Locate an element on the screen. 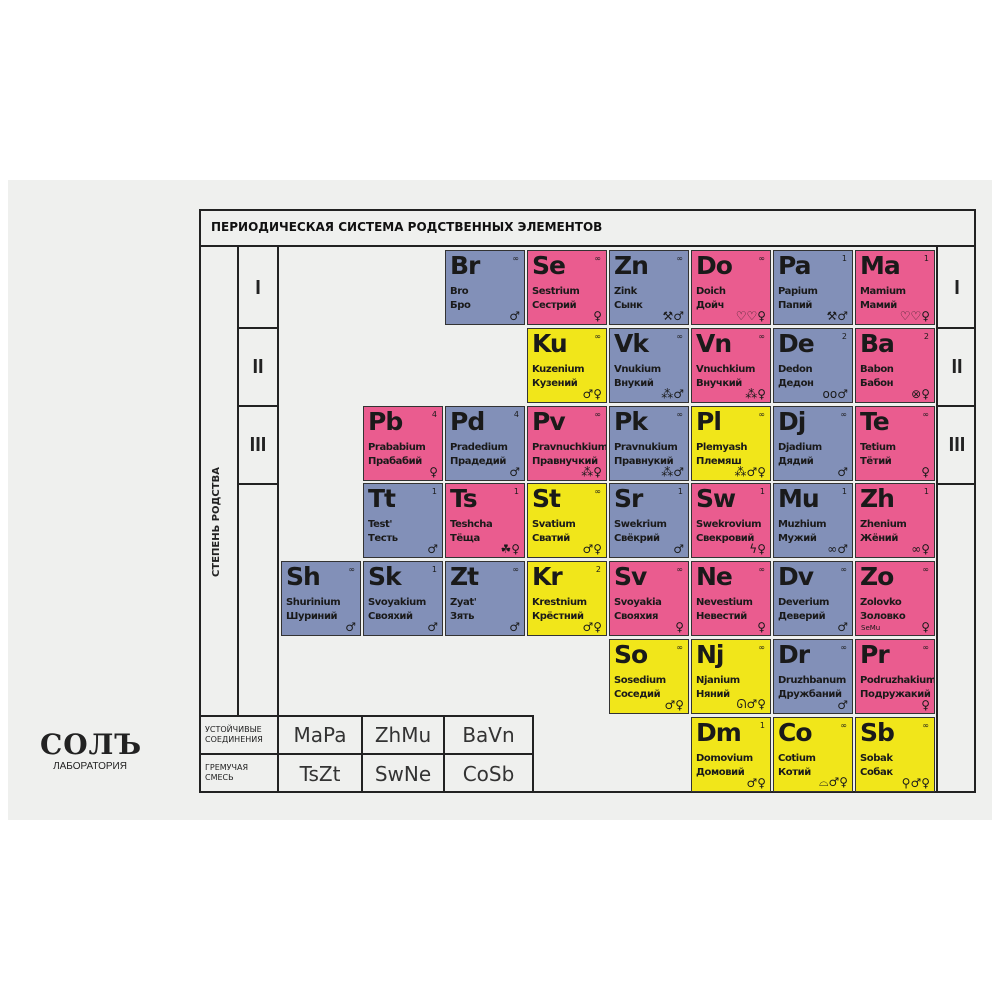 The width and height of the screenshot is (1000, 1000). element-latin-name: Mamium is located at coordinates (883, 291).